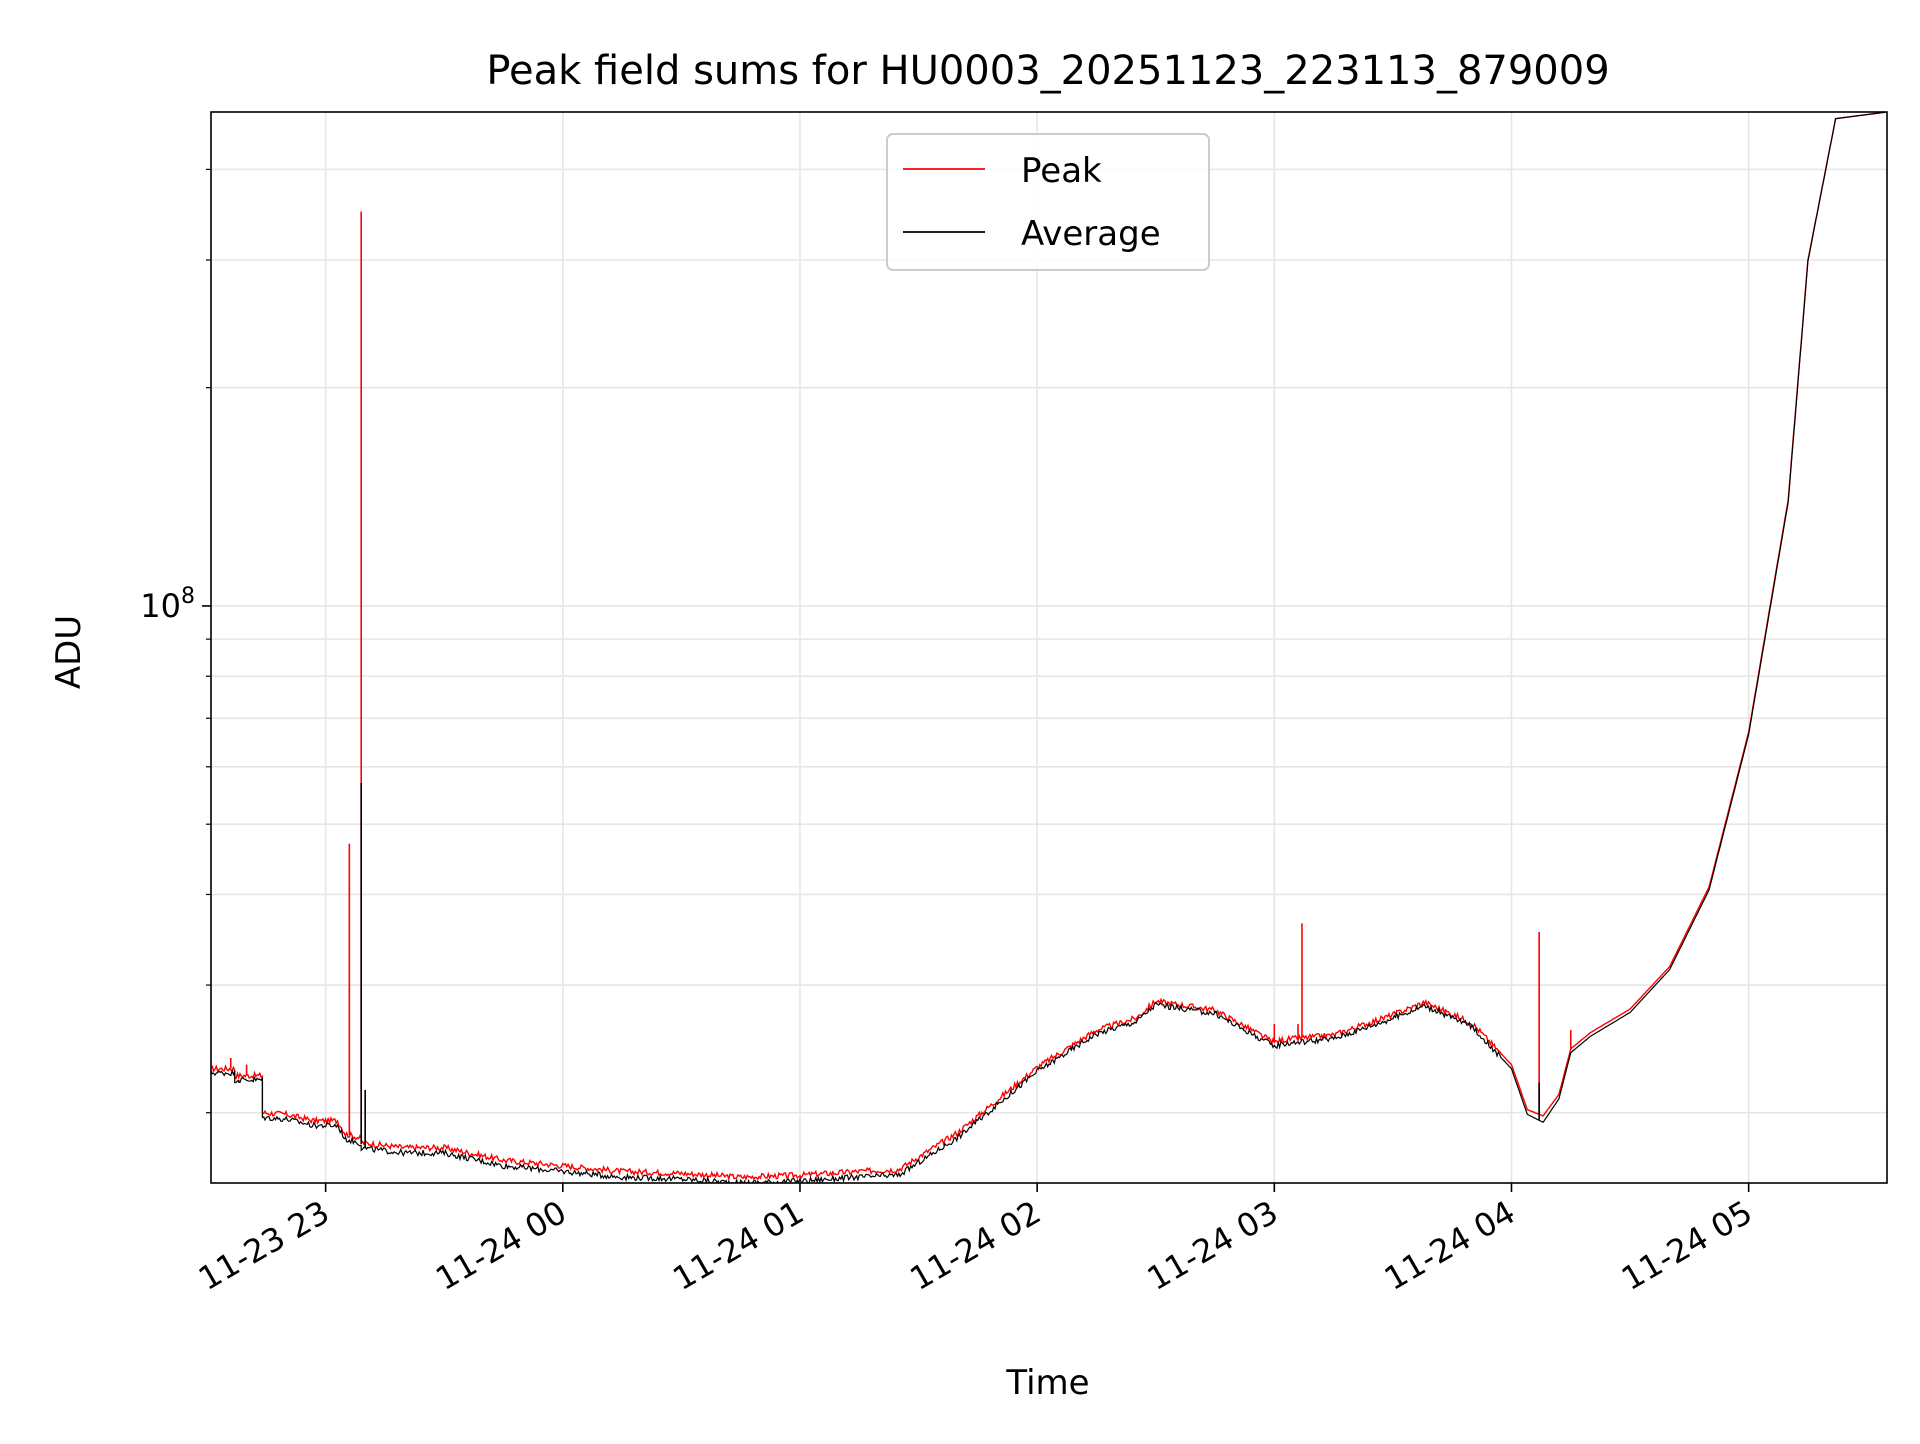 Image resolution: width=1920 pixels, height=1444 pixels. What do you see at coordinates (167, 604) in the screenshot?
I see `y-tick-label: 108` at bounding box center [167, 604].